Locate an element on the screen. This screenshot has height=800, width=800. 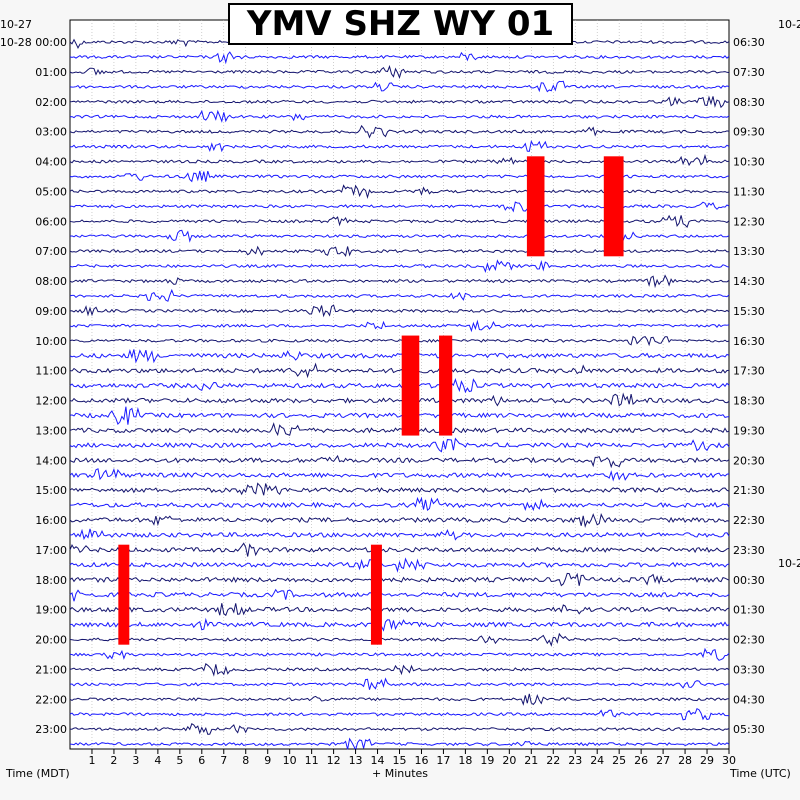
left-time-label: 09:00 is located at coordinates (51, 311).